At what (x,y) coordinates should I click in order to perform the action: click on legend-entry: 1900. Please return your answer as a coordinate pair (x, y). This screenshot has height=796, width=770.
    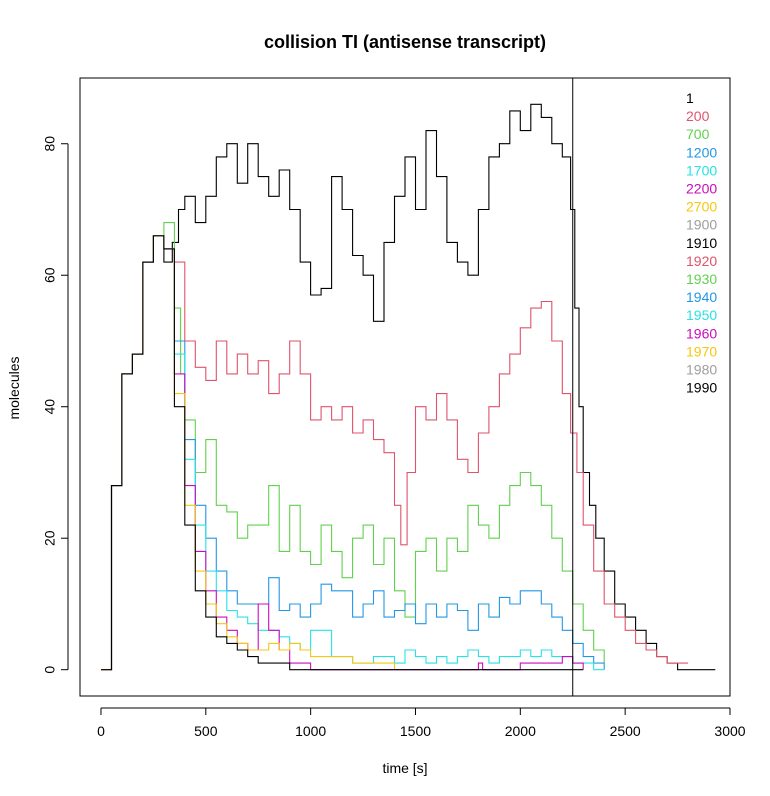
    Looking at the image, I should click on (701, 225).